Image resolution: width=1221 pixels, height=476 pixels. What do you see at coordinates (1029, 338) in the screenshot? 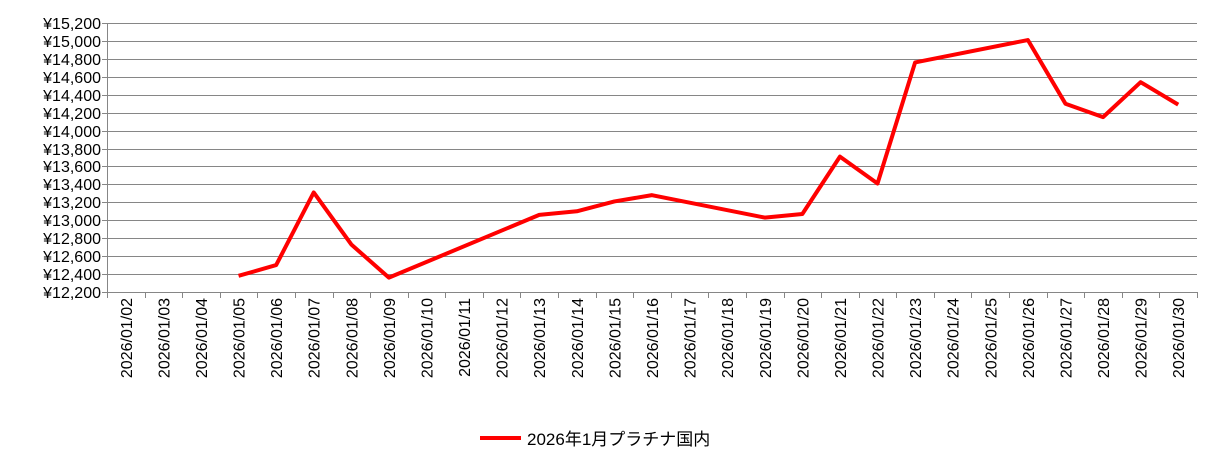
I see `x-tick-label: 2026/01/26` at bounding box center [1029, 338].